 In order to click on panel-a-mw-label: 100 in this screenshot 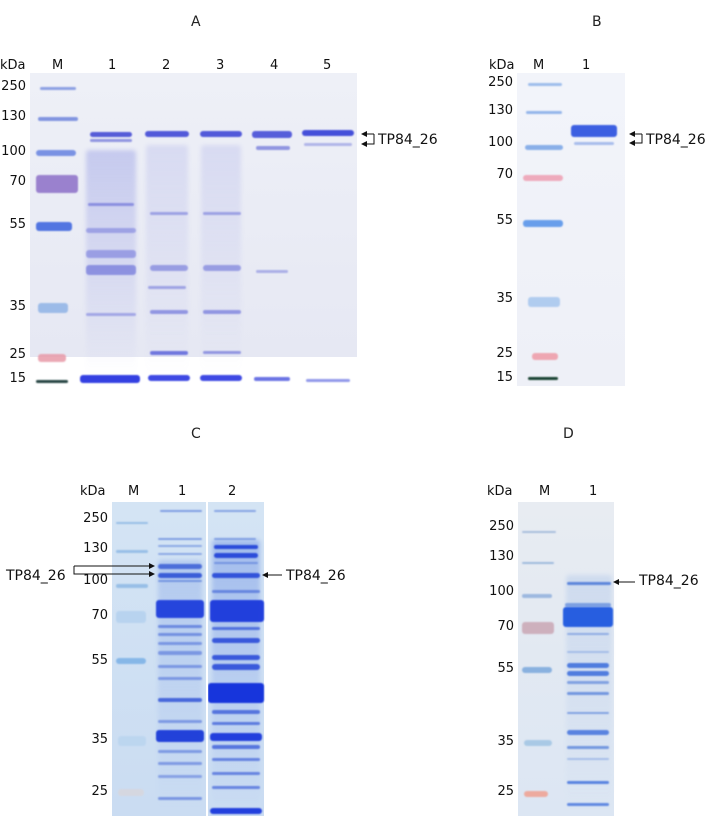, I will do `click(13, 151)`.